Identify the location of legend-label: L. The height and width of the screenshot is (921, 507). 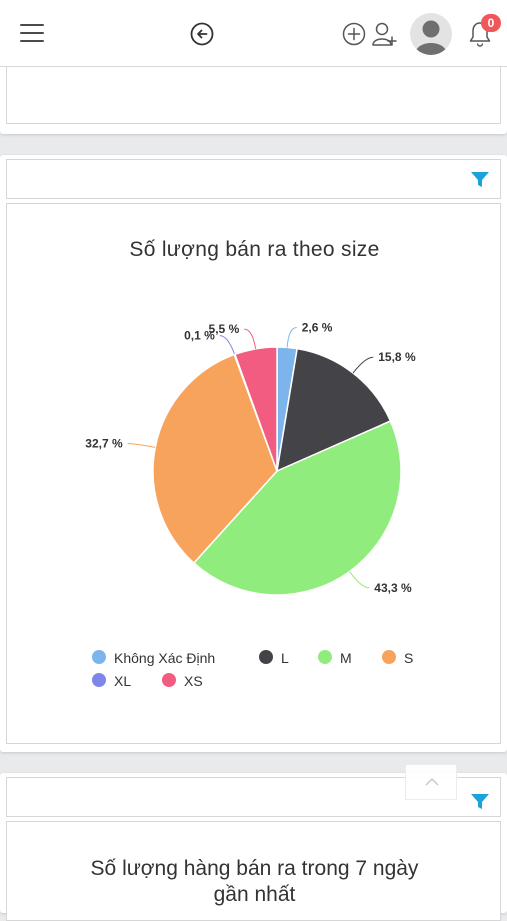
(285, 658).